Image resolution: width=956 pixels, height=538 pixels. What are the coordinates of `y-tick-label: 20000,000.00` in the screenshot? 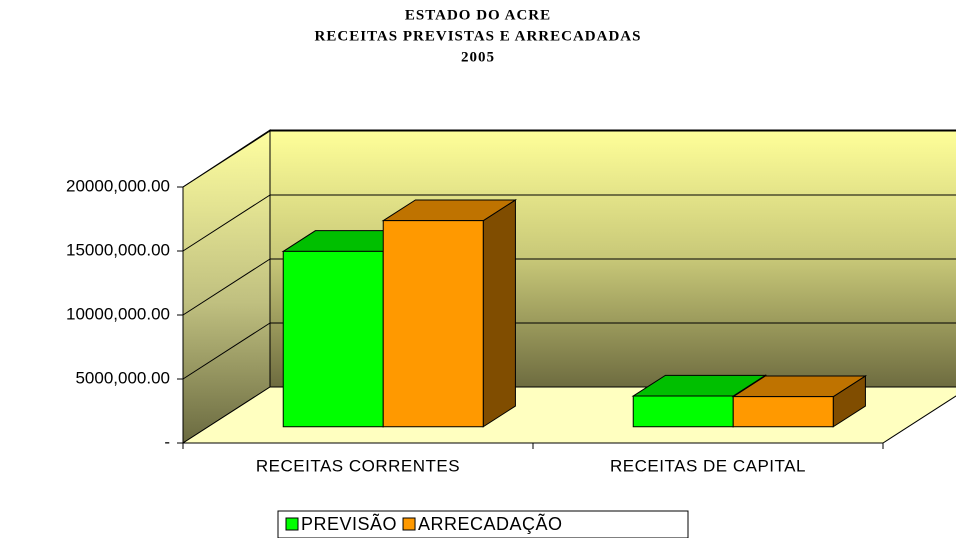 It's located at (118, 185).